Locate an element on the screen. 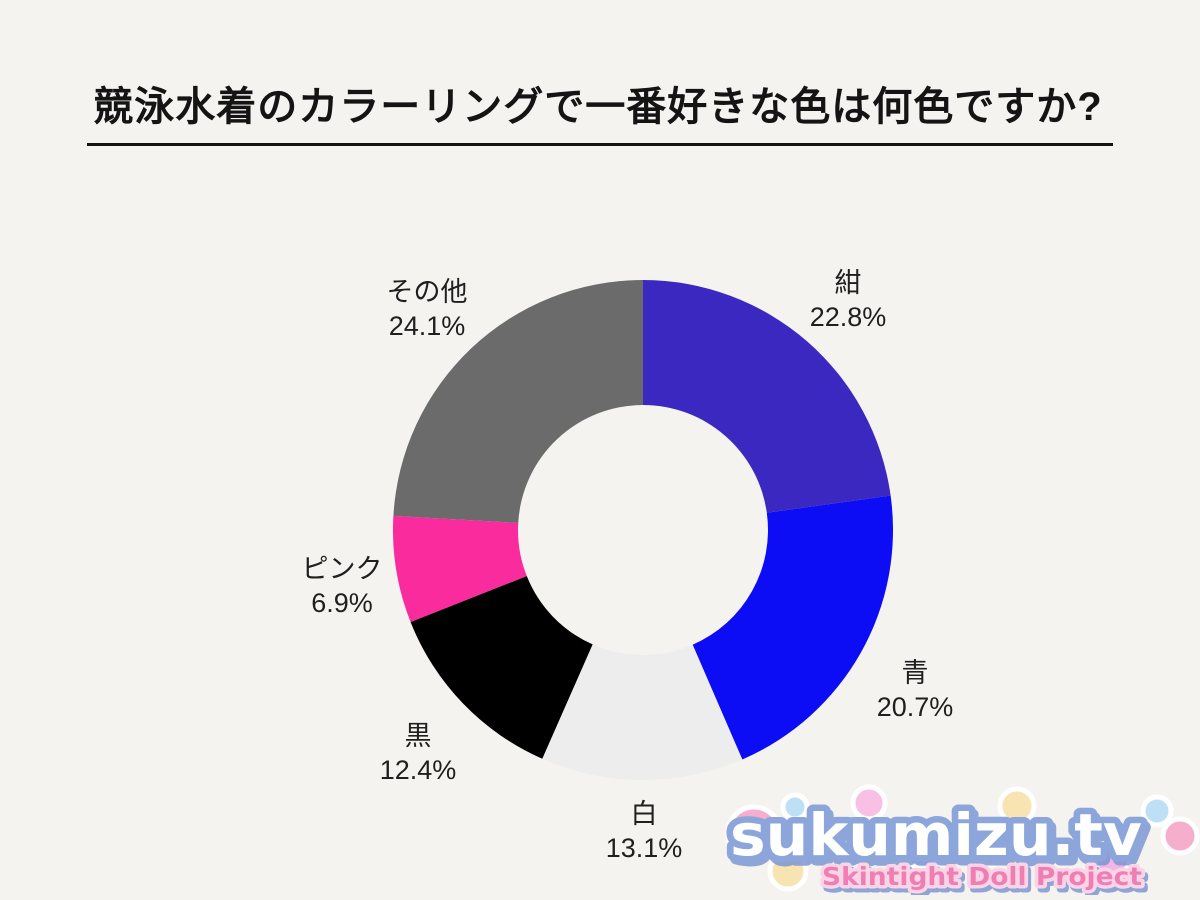  slice-label-name: 黒 is located at coordinates (418, 736).